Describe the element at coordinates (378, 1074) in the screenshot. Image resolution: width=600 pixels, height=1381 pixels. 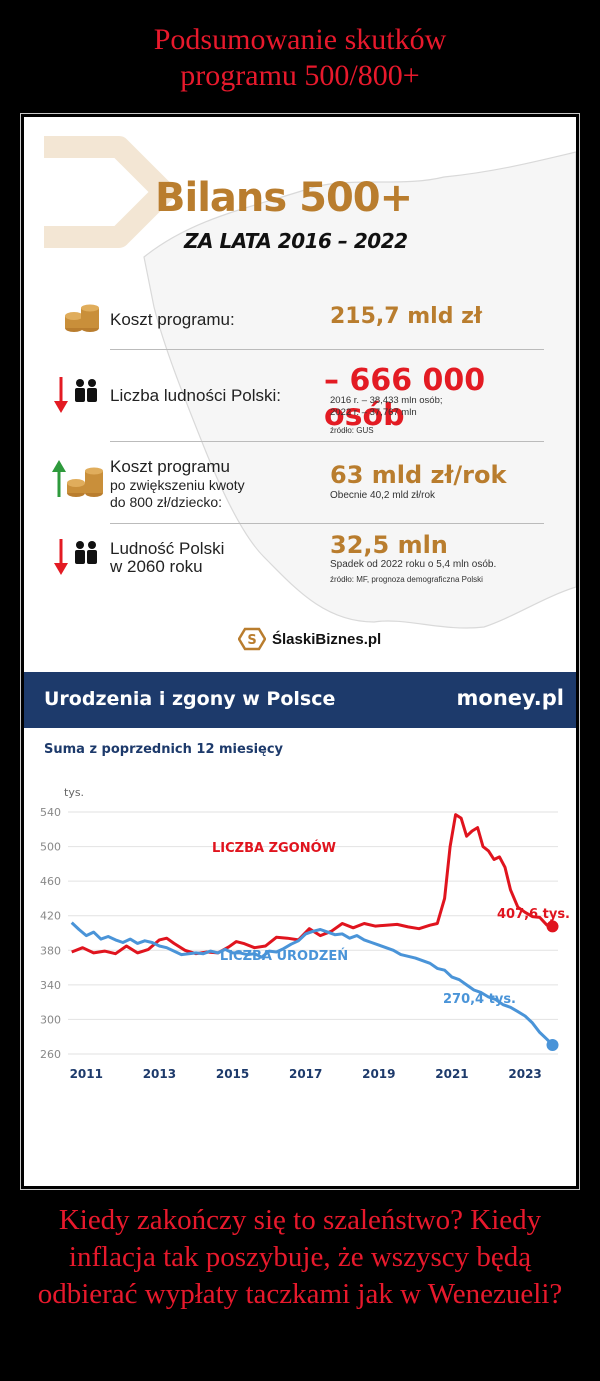
I see `x-tick-label: 2019` at that location.